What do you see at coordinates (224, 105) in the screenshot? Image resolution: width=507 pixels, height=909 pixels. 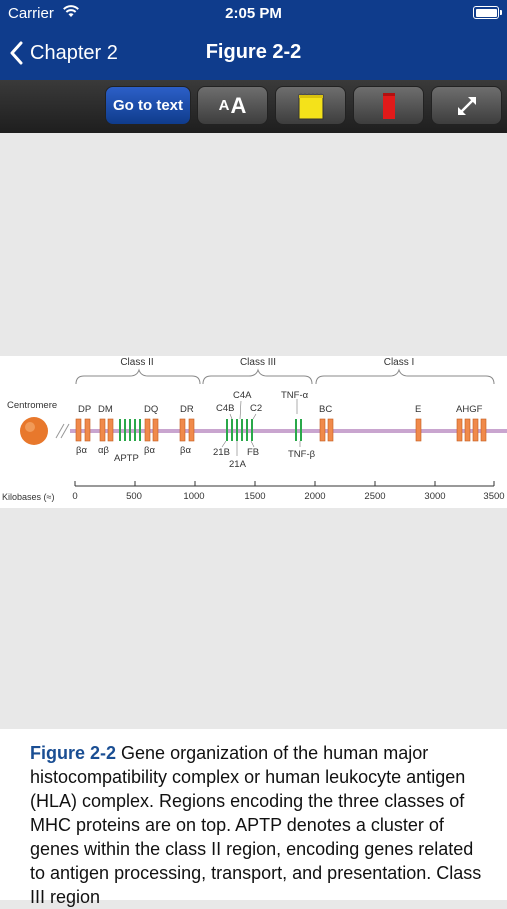 I see `font-small-icon: A` at bounding box center [224, 105].